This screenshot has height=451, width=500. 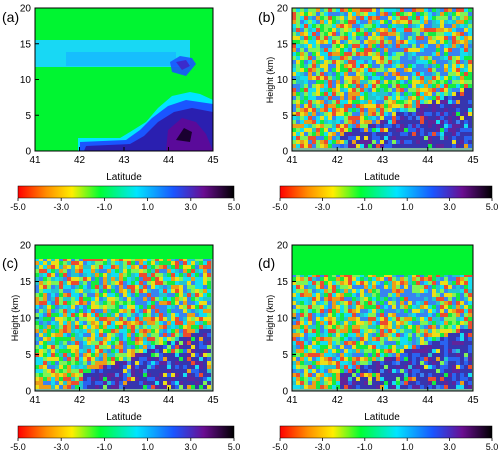 I want to click on lower-layer-black-a, so click(x=184, y=135).